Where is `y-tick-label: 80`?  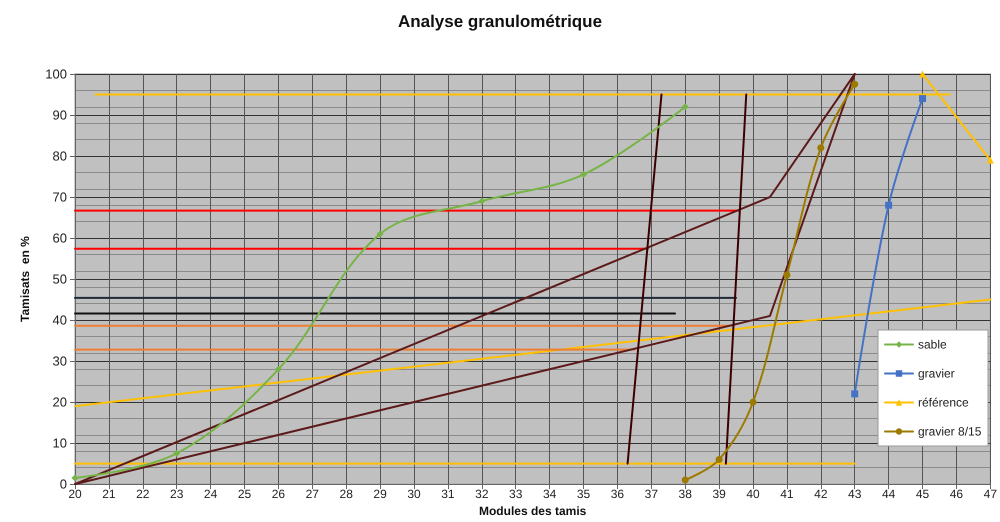 y-tick-label: 80 is located at coordinates (59, 156).